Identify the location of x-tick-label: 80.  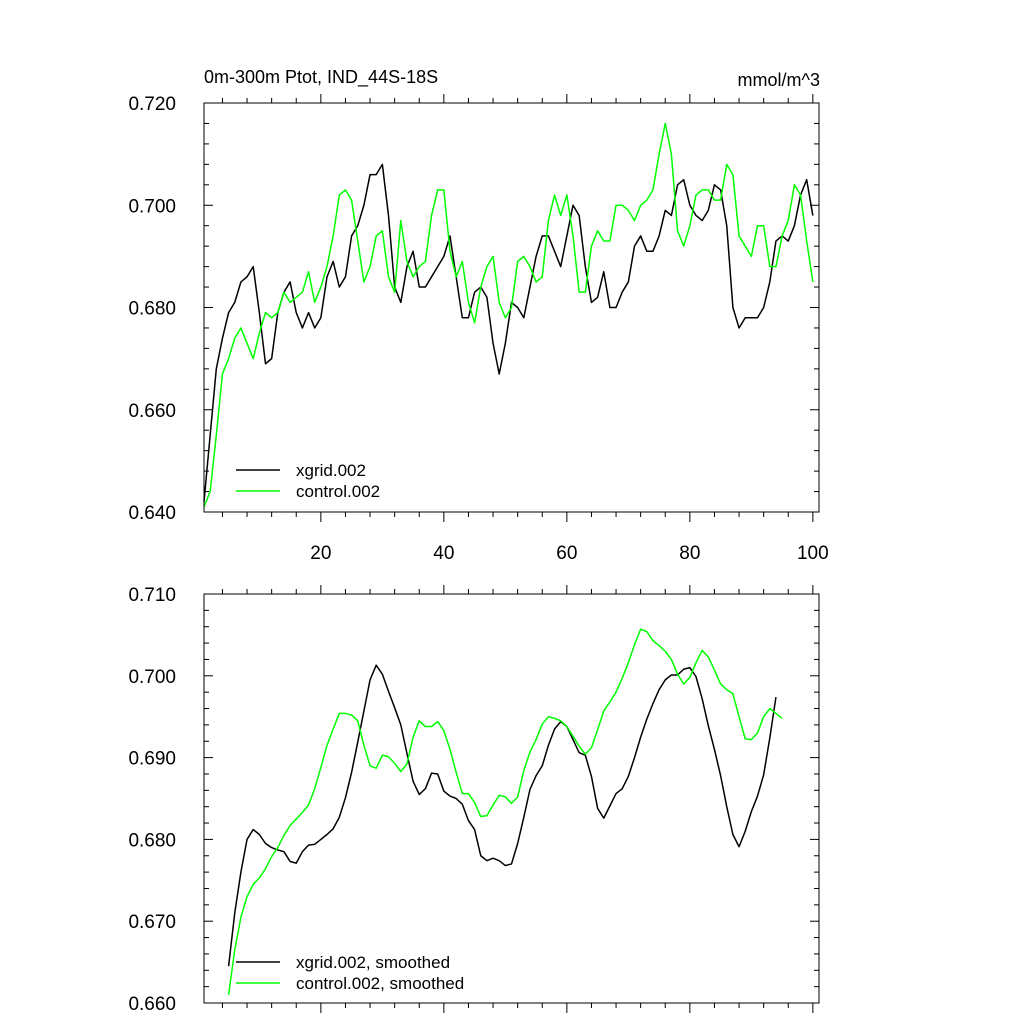
(689, 553).